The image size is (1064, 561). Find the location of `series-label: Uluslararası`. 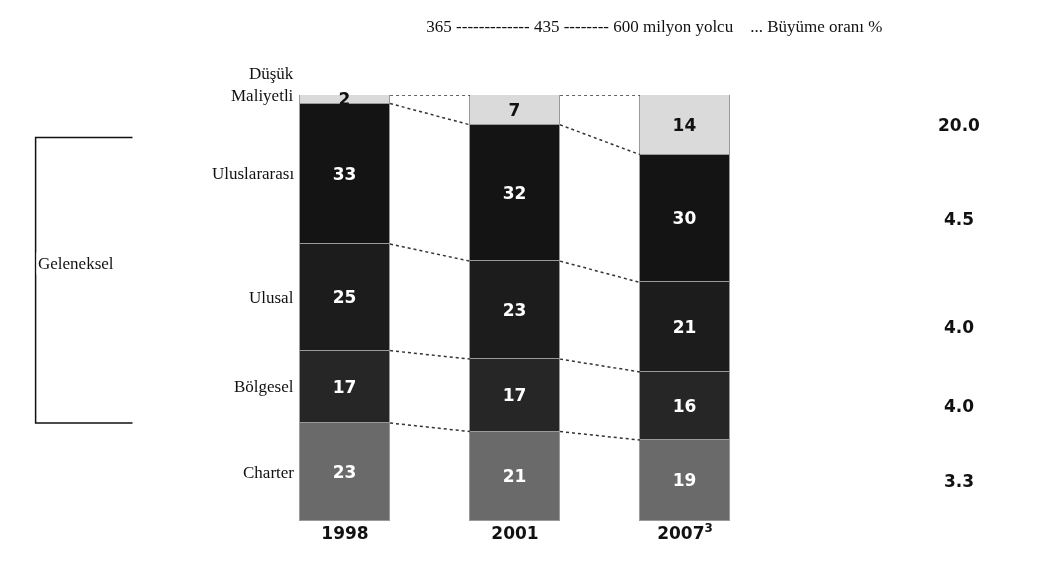

series-label: Uluslararası is located at coordinates (253, 173).